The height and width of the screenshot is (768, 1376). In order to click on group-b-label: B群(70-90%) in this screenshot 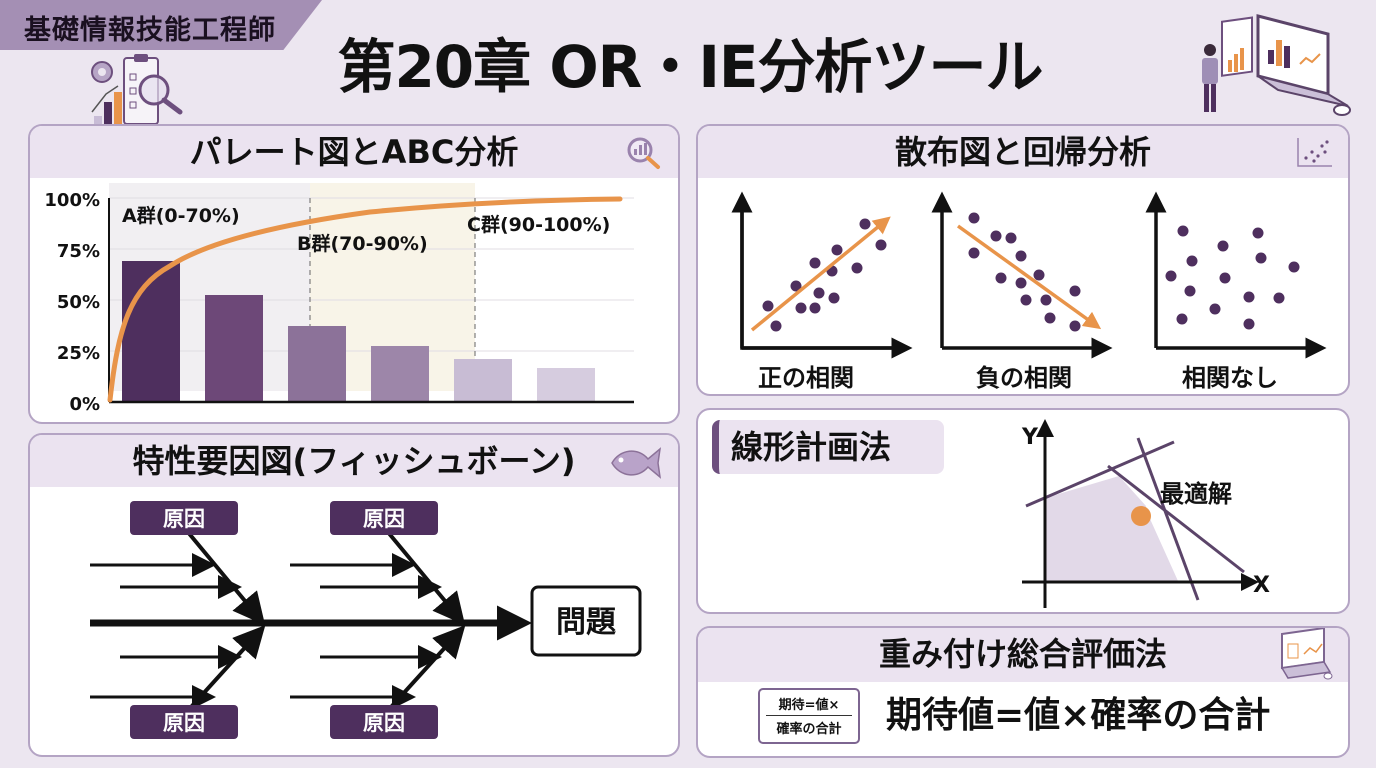, I will do `click(362, 243)`.